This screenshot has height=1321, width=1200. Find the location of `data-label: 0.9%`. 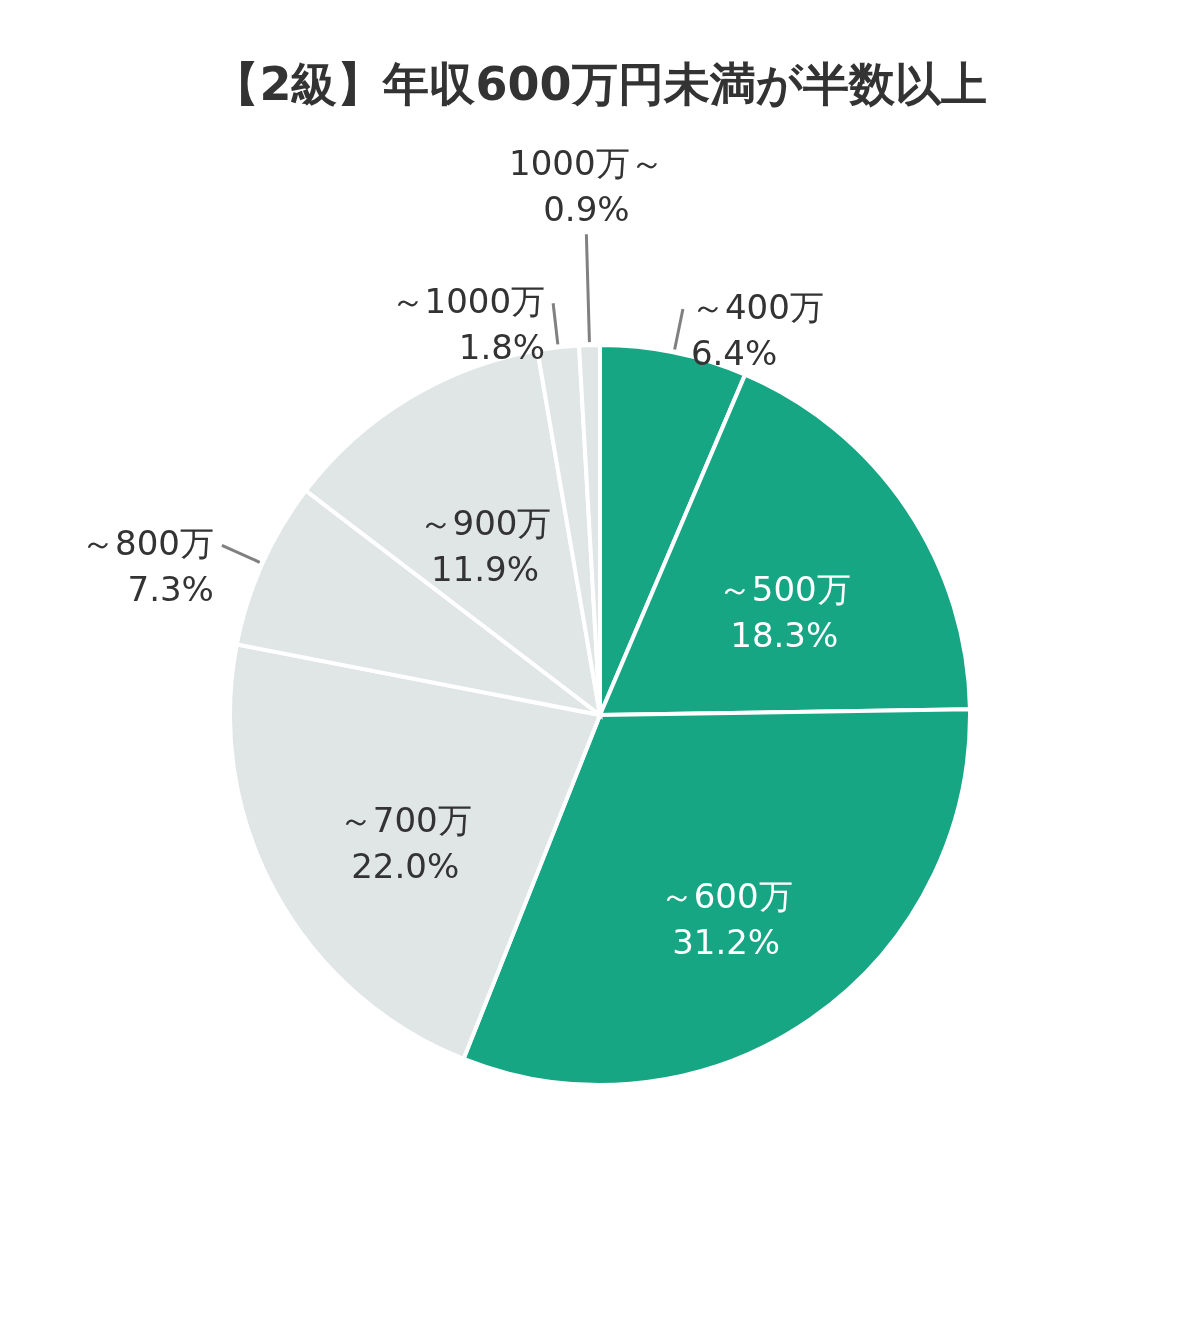

data-label: 0.9% is located at coordinates (586, 209).